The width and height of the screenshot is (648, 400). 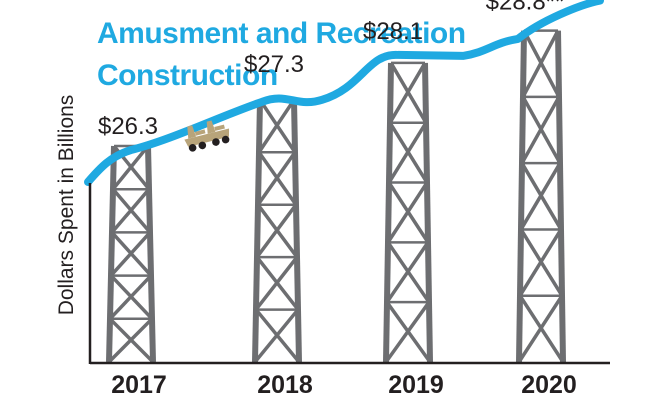 I want to click on data-label: $28.8**, so click(x=525, y=8).